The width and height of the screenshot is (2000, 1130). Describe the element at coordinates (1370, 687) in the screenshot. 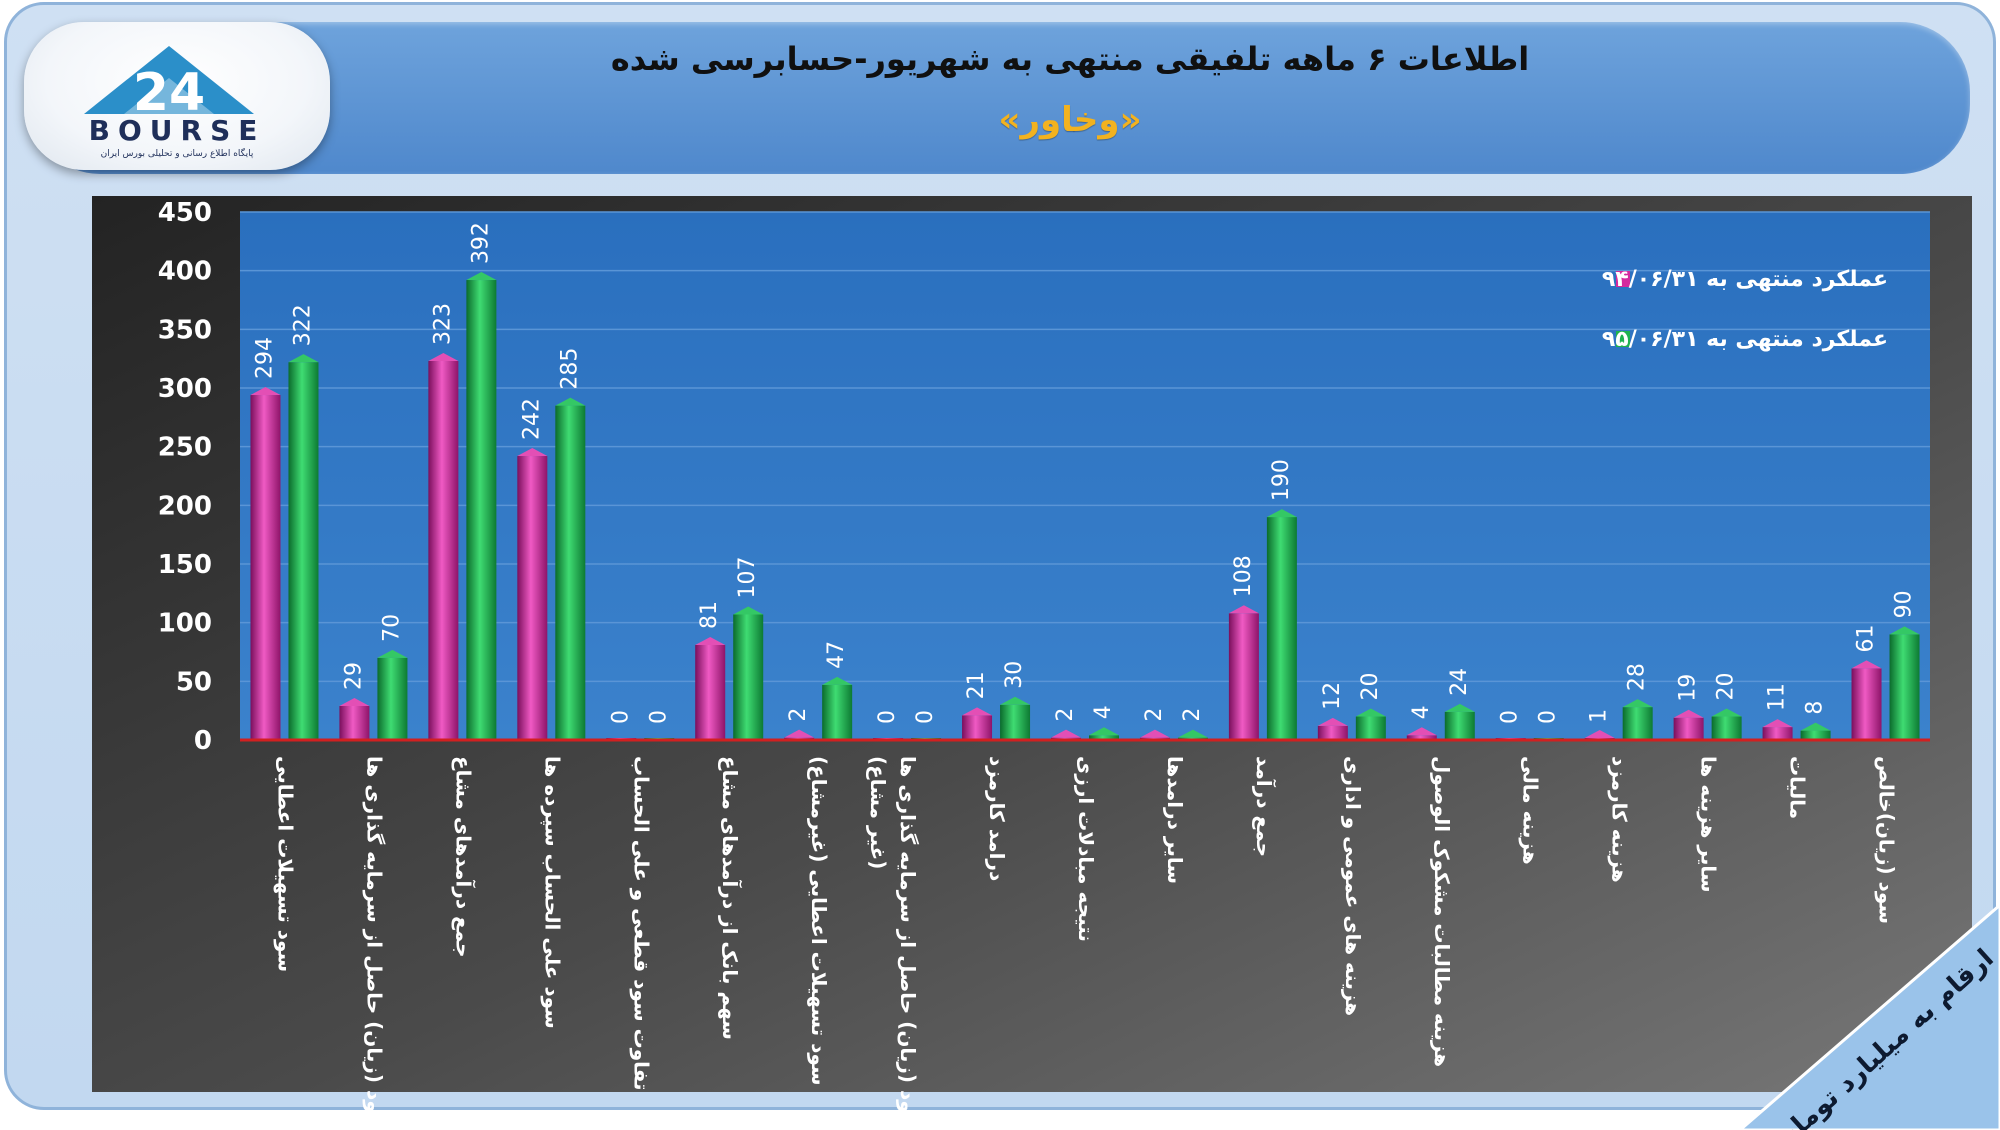

I see `data-label: 20` at that location.